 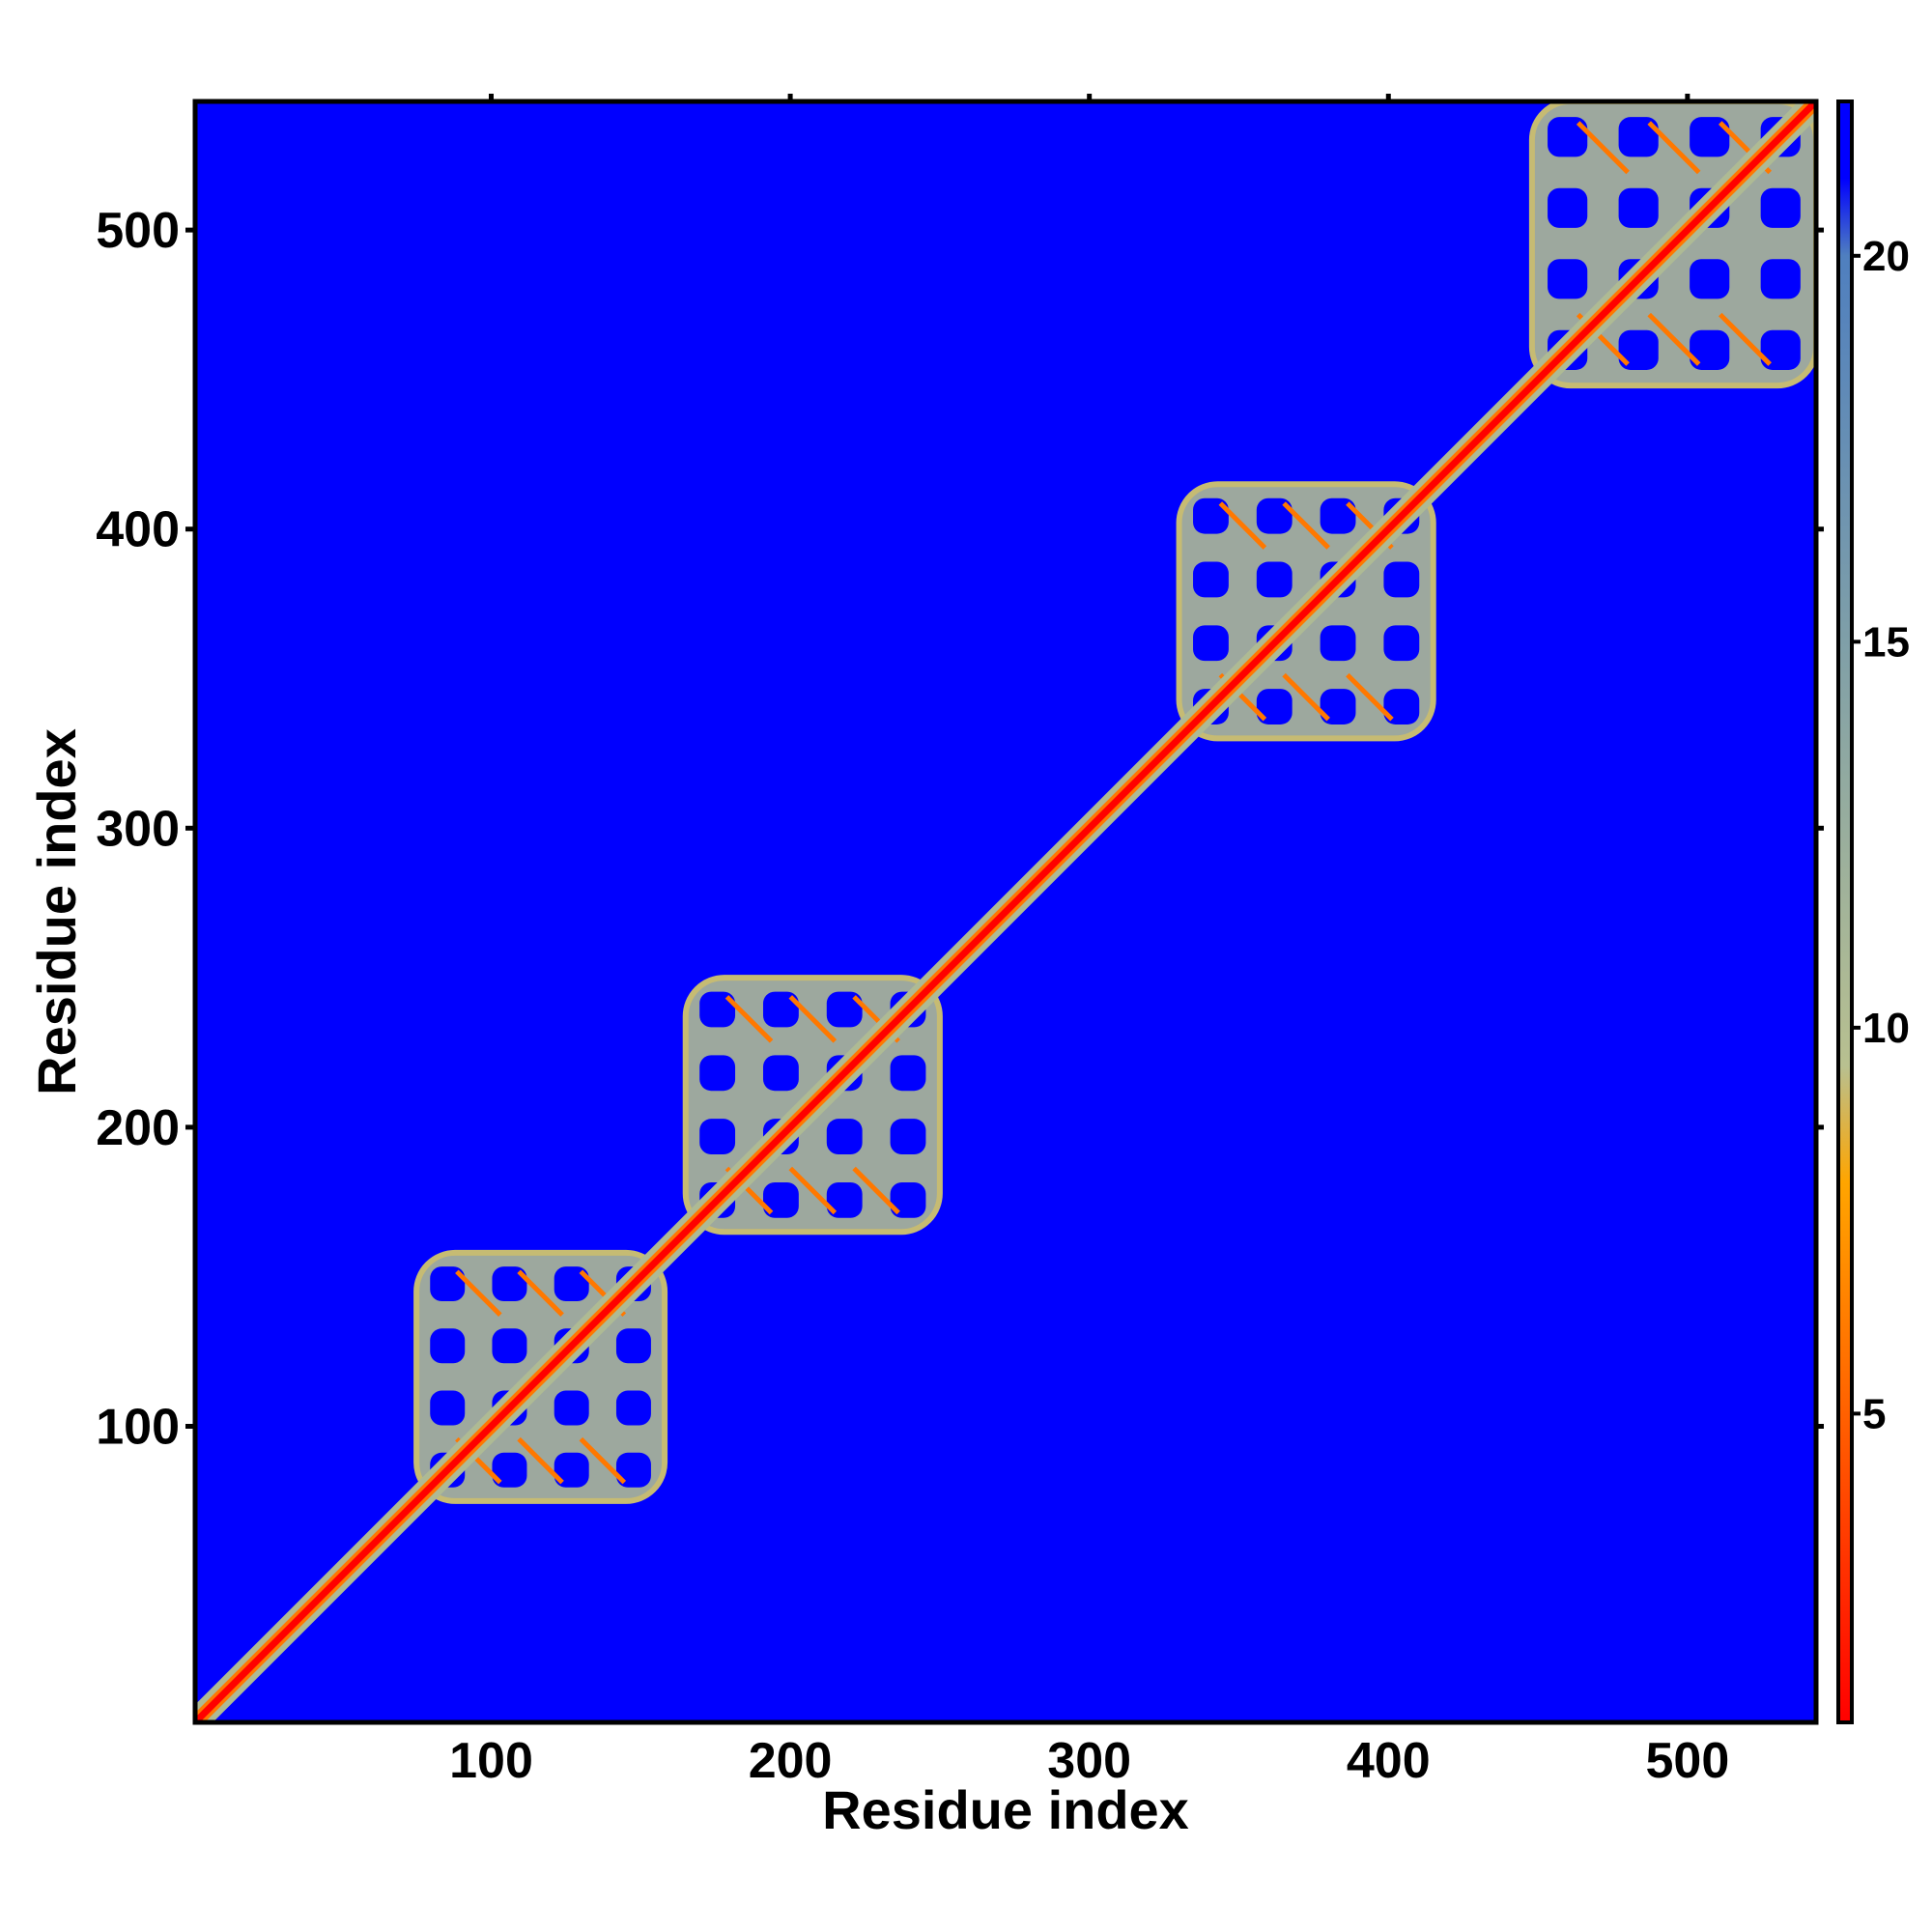 What do you see at coordinates (1886, 1028) in the screenshot?
I see `colorbar-tick-label: 10` at bounding box center [1886, 1028].